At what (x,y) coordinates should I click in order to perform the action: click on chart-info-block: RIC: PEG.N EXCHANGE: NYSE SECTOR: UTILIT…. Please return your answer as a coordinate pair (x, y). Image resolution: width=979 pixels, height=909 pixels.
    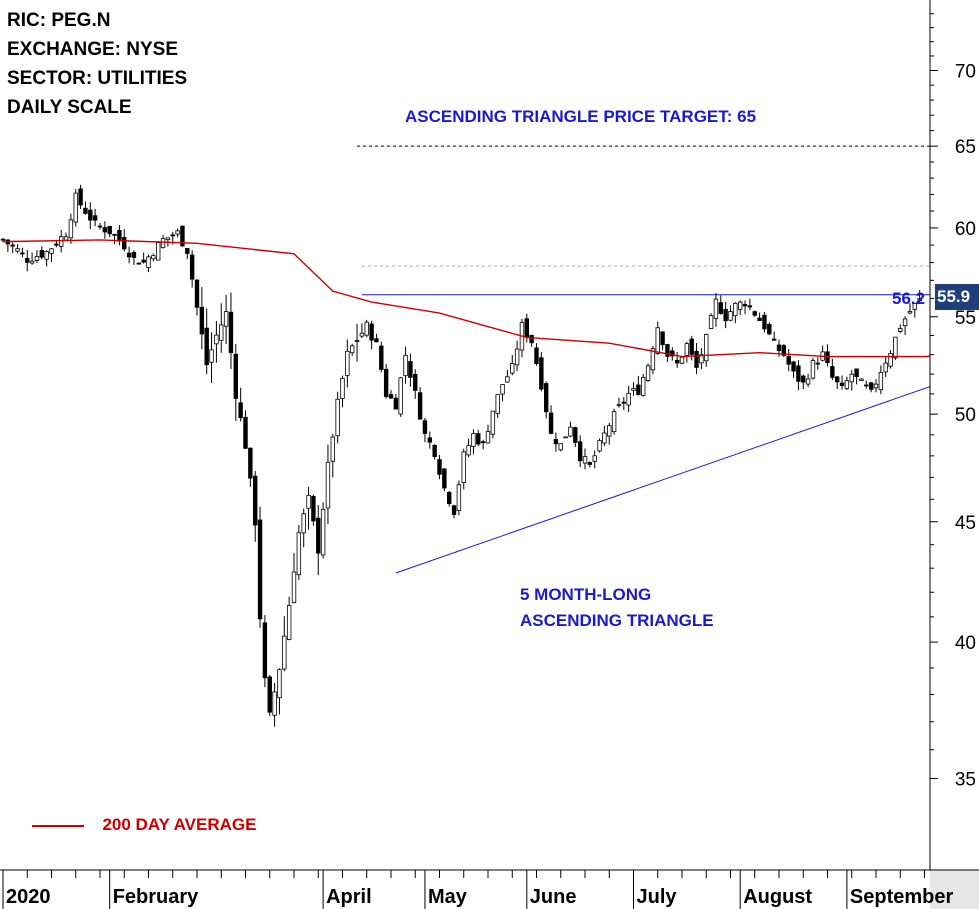
    Looking at the image, I should click on (97, 64).